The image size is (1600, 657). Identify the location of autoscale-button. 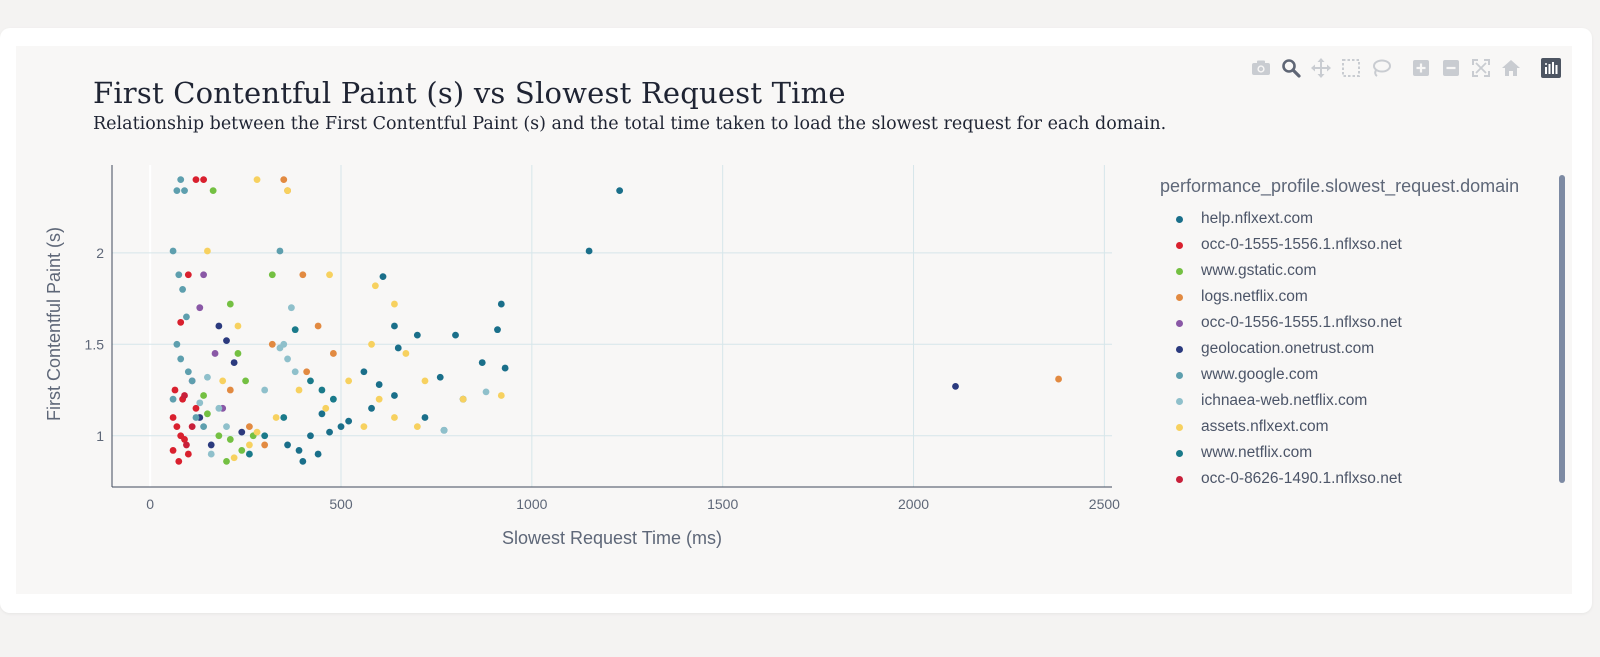
(1481, 68).